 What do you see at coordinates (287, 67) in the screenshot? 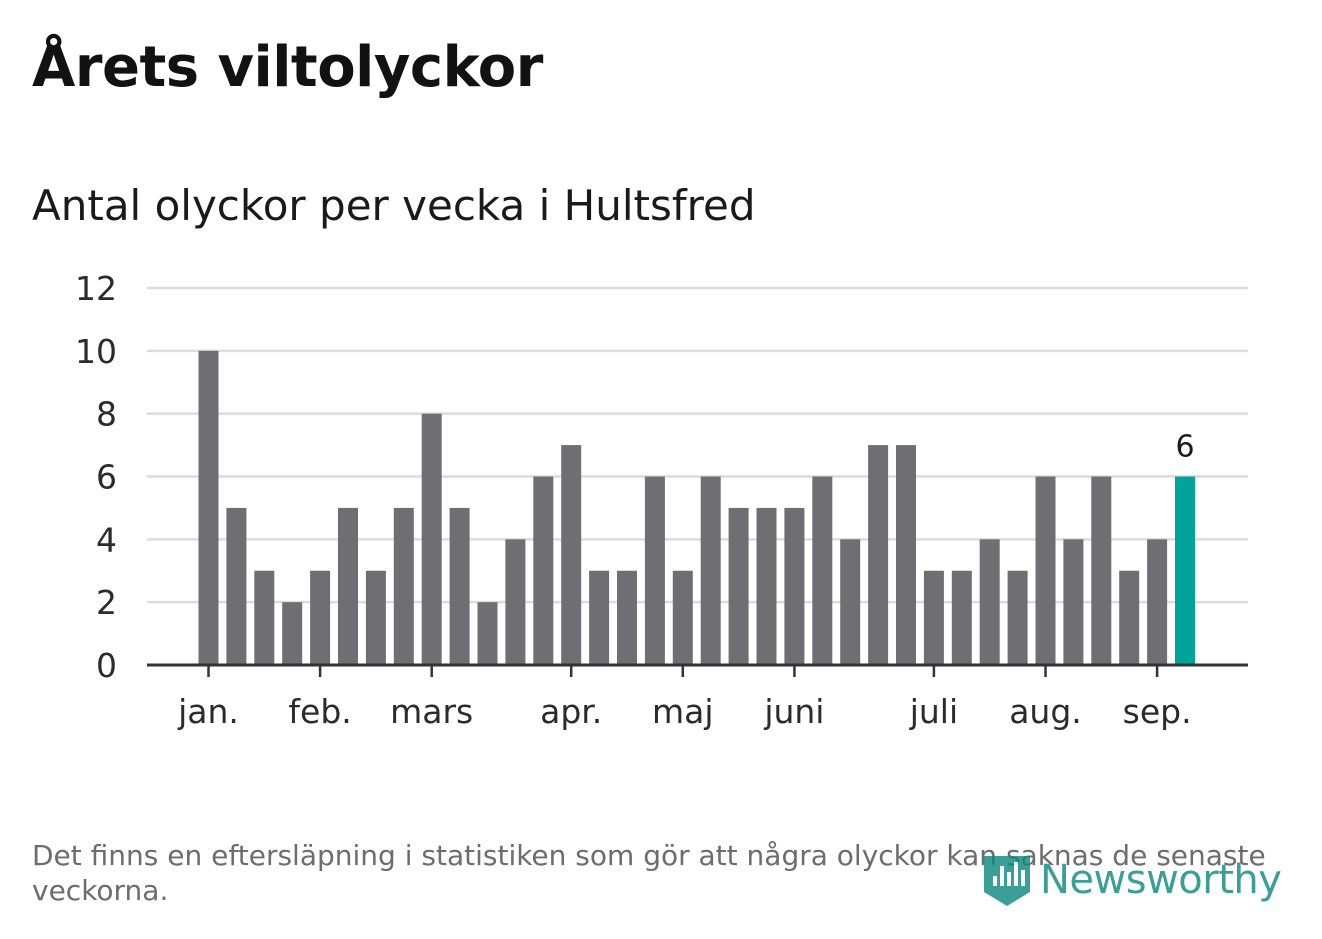
I see `chart-title: Årets viltolyckor` at bounding box center [287, 67].